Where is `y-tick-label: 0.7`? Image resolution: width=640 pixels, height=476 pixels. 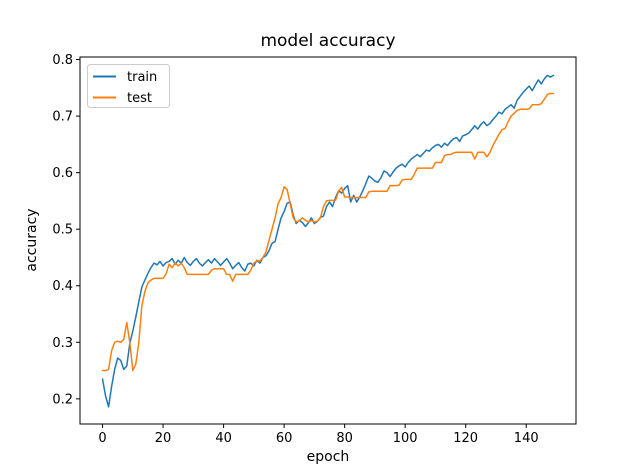 y-tick-label: 0.7 is located at coordinates (62, 117).